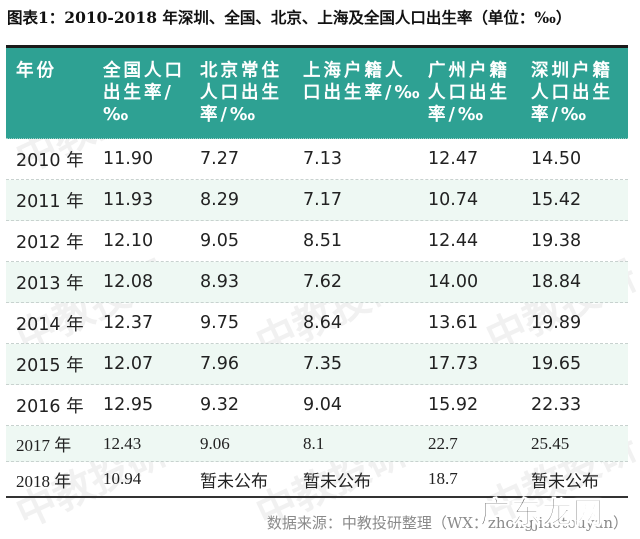  Describe the element at coordinates (317, 46) in the screenshot. I see `table-top-rule` at that location.